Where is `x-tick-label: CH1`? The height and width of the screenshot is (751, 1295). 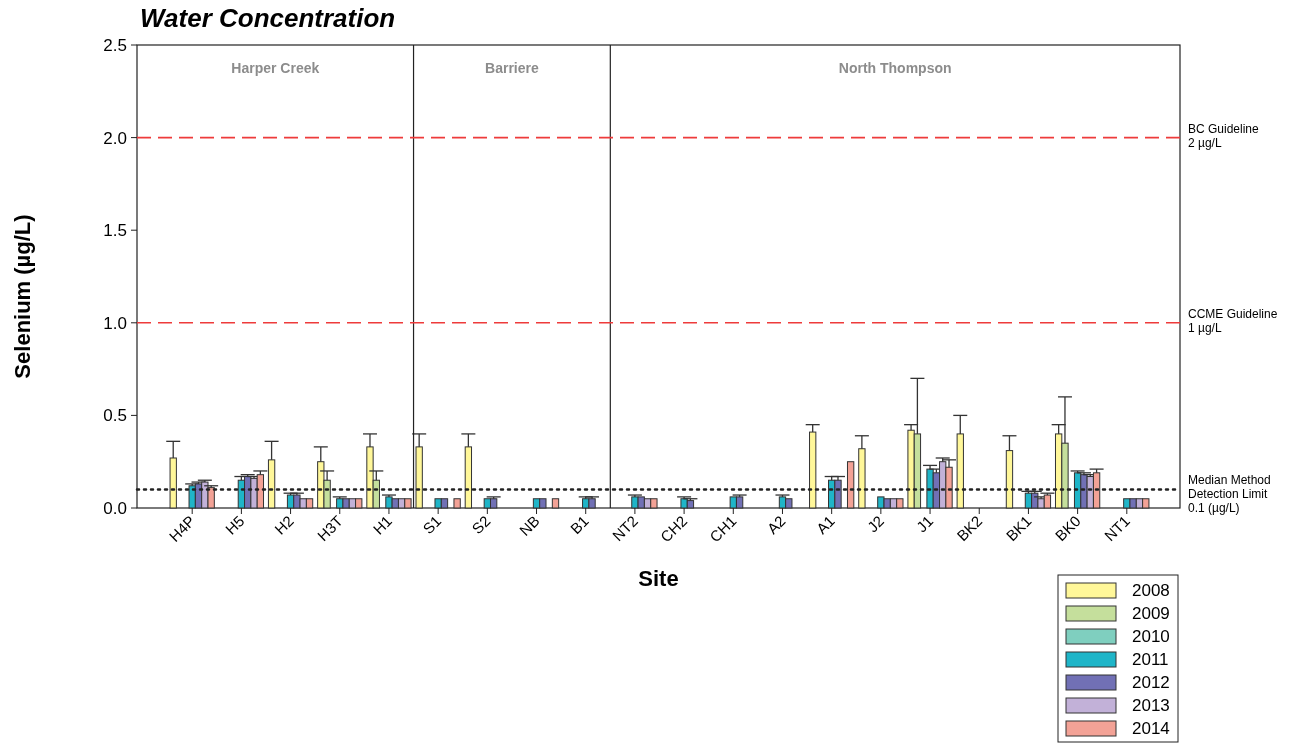
x-tick-label: CH1 is located at coordinates (723, 529).